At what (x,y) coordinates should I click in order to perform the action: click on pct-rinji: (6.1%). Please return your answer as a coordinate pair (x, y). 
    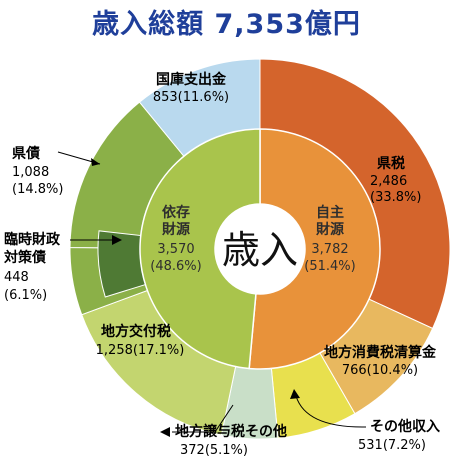
    Looking at the image, I should click on (25, 295).